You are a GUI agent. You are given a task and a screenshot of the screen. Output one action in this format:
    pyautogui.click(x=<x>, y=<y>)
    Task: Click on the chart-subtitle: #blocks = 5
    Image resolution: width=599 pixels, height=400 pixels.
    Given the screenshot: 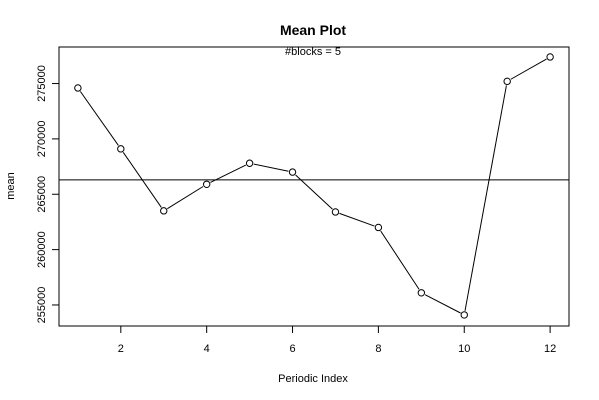 What is the action you would take?
    pyautogui.click(x=313, y=52)
    